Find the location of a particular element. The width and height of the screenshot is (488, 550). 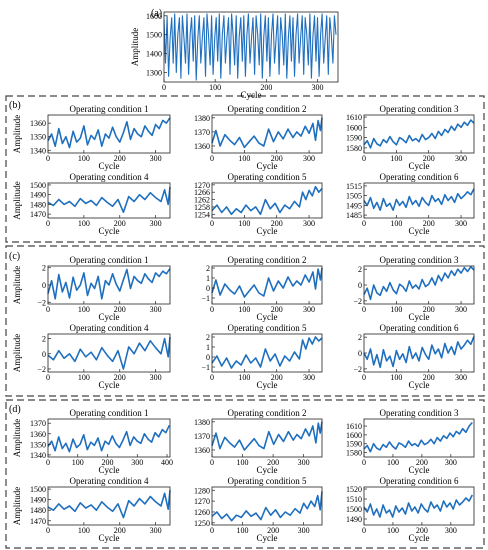

y-tick-label: 1515 is located at coordinates (354, 186).